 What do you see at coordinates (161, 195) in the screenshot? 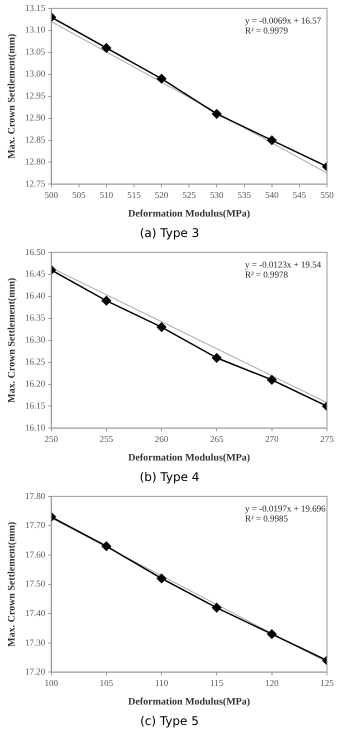
I see `x-tick-label: 520` at bounding box center [161, 195].